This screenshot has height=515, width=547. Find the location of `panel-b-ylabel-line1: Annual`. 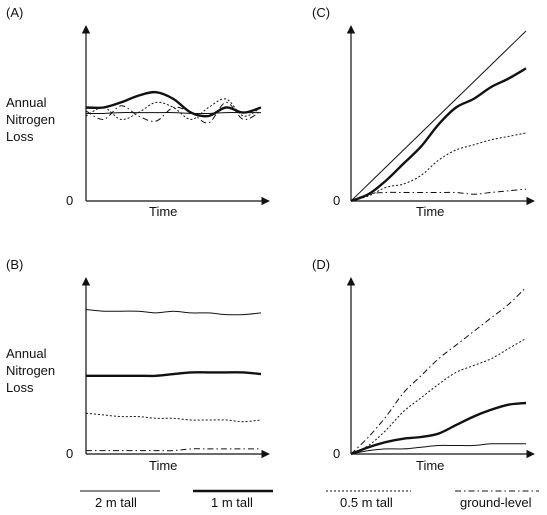

panel-b-ylabel-line1: Annual is located at coordinates (26, 353).